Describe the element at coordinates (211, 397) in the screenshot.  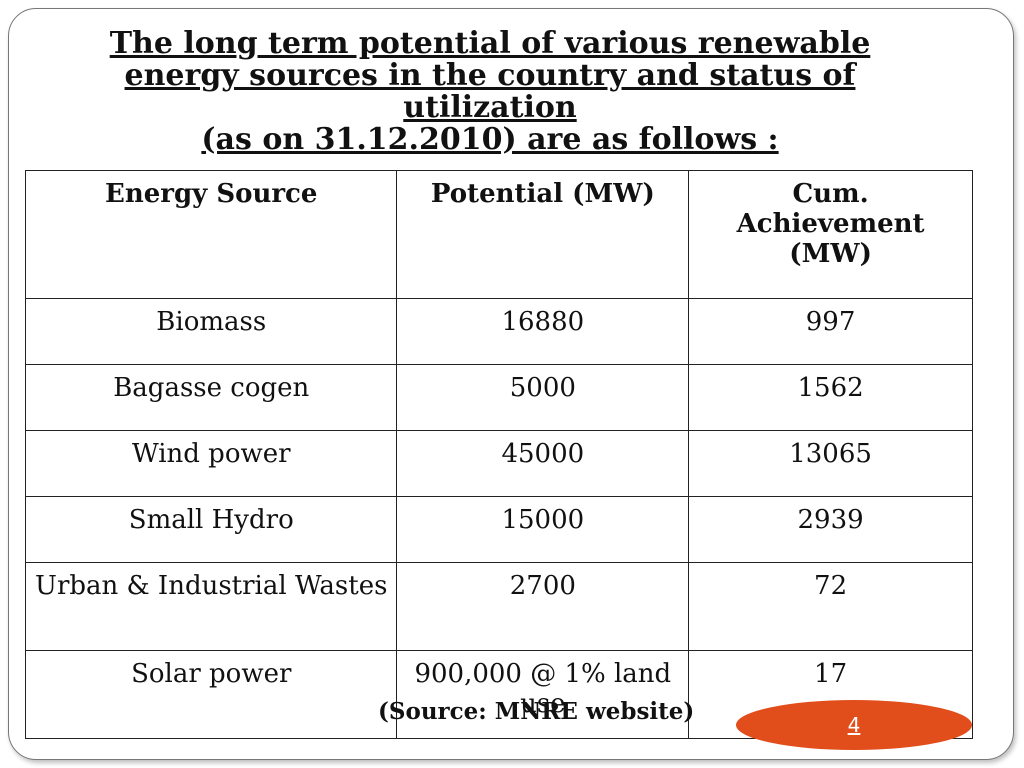
I see `cell-source: Bagasse cogen` at that location.